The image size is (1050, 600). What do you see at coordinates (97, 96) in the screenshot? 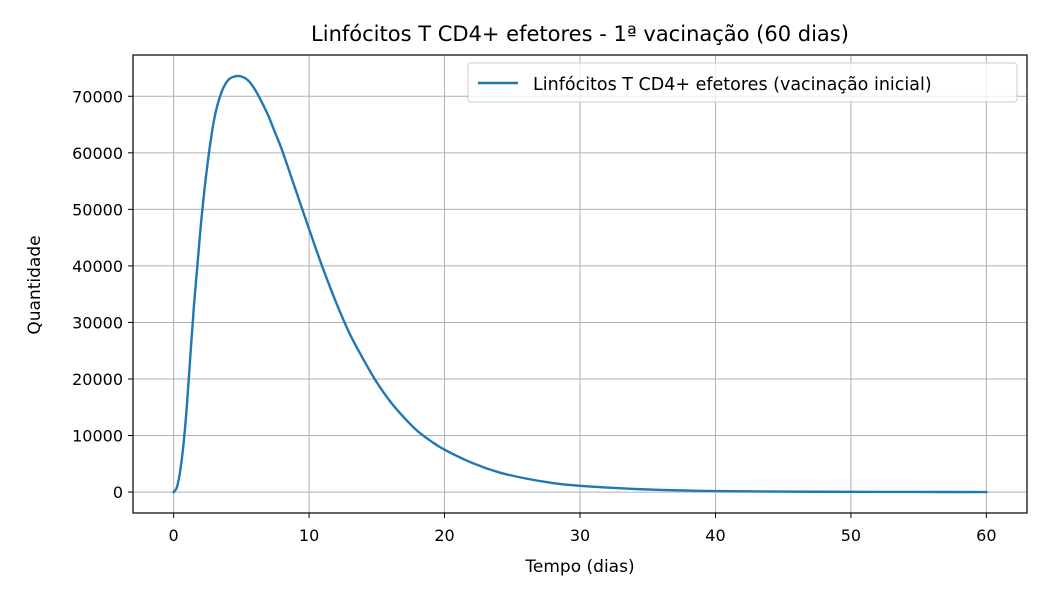
I see `y-tick-label: 70000` at bounding box center [97, 96].